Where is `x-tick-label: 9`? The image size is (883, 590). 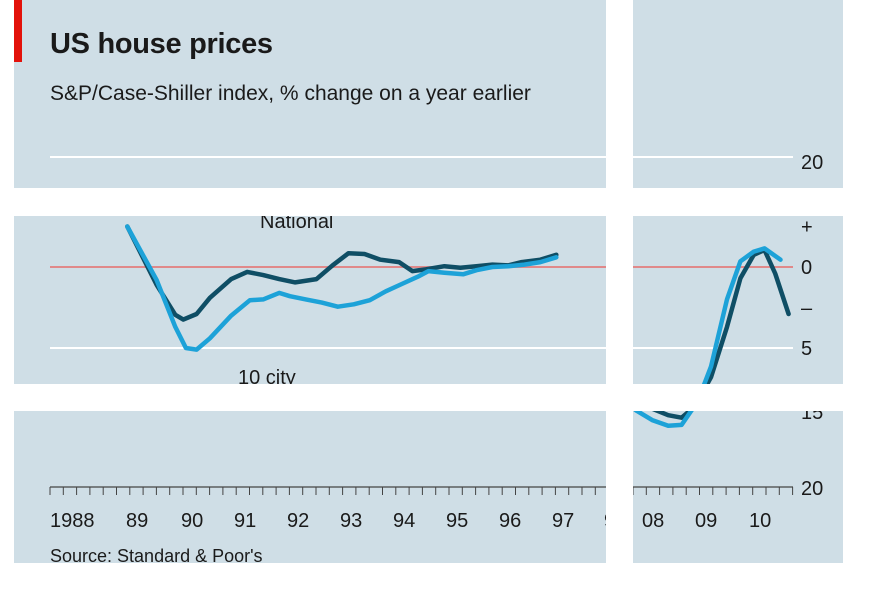 x-tick-label: 9 is located at coordinates (605, 521).